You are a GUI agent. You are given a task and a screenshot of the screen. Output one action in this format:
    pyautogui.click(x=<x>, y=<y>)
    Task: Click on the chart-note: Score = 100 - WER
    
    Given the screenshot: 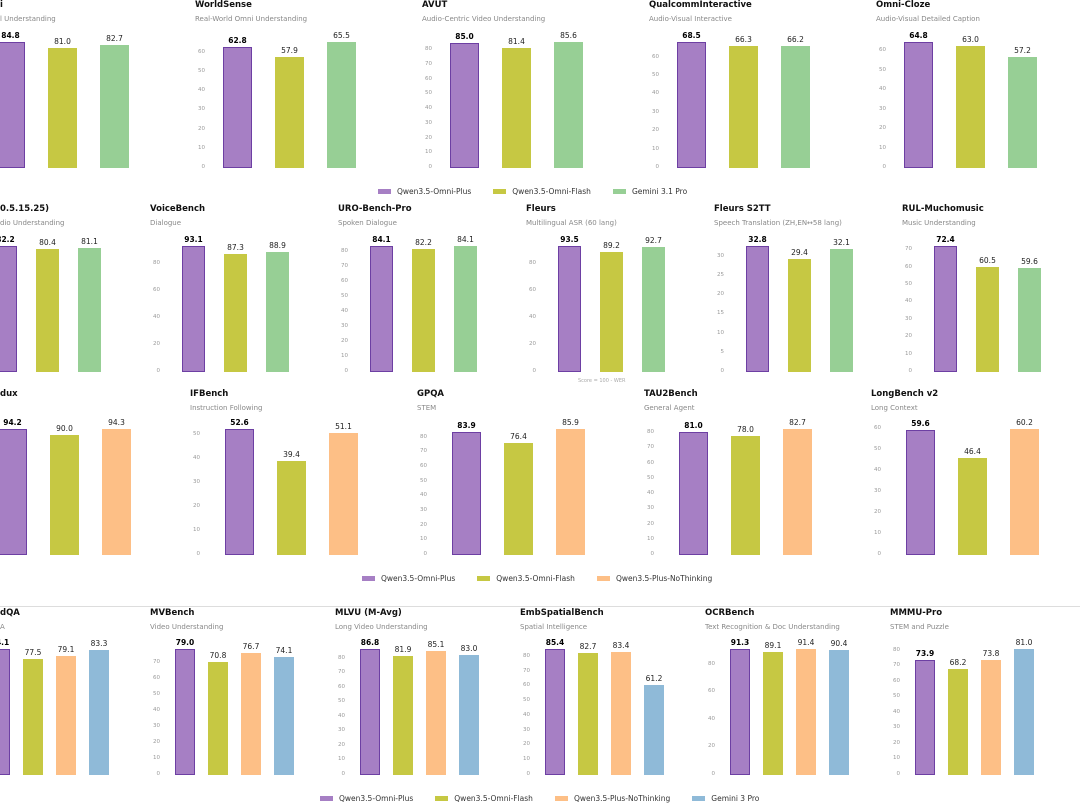 What is the action you would take?
    pyautogui.click(x=602, y=381)
    